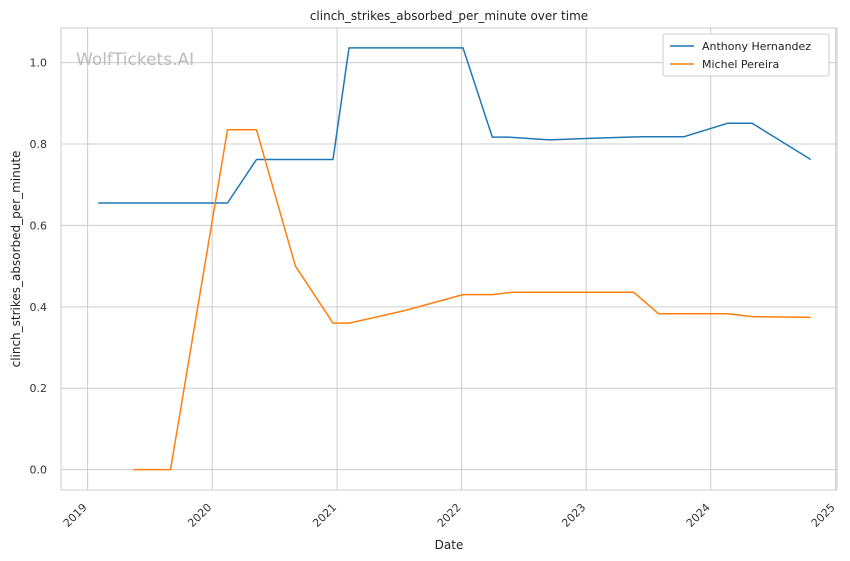 The height and width of the screenshot is (561, 850). I want to click on legend-label-anthony-hernandez: Anthony Hernandez, so click(756, 46).